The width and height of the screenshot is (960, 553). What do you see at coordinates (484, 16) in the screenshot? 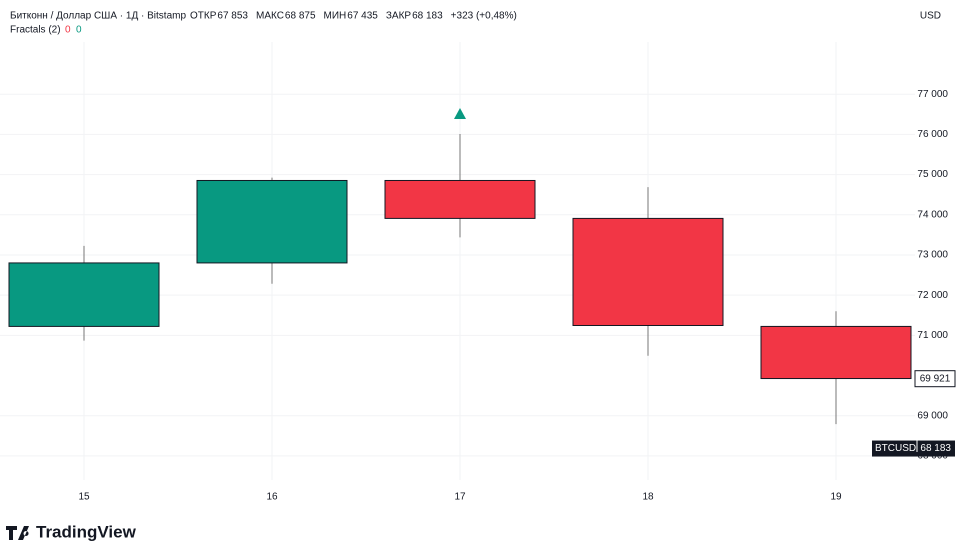
I see `legend-change: +323 (+0,48%)` at bounding box center [484, 16].